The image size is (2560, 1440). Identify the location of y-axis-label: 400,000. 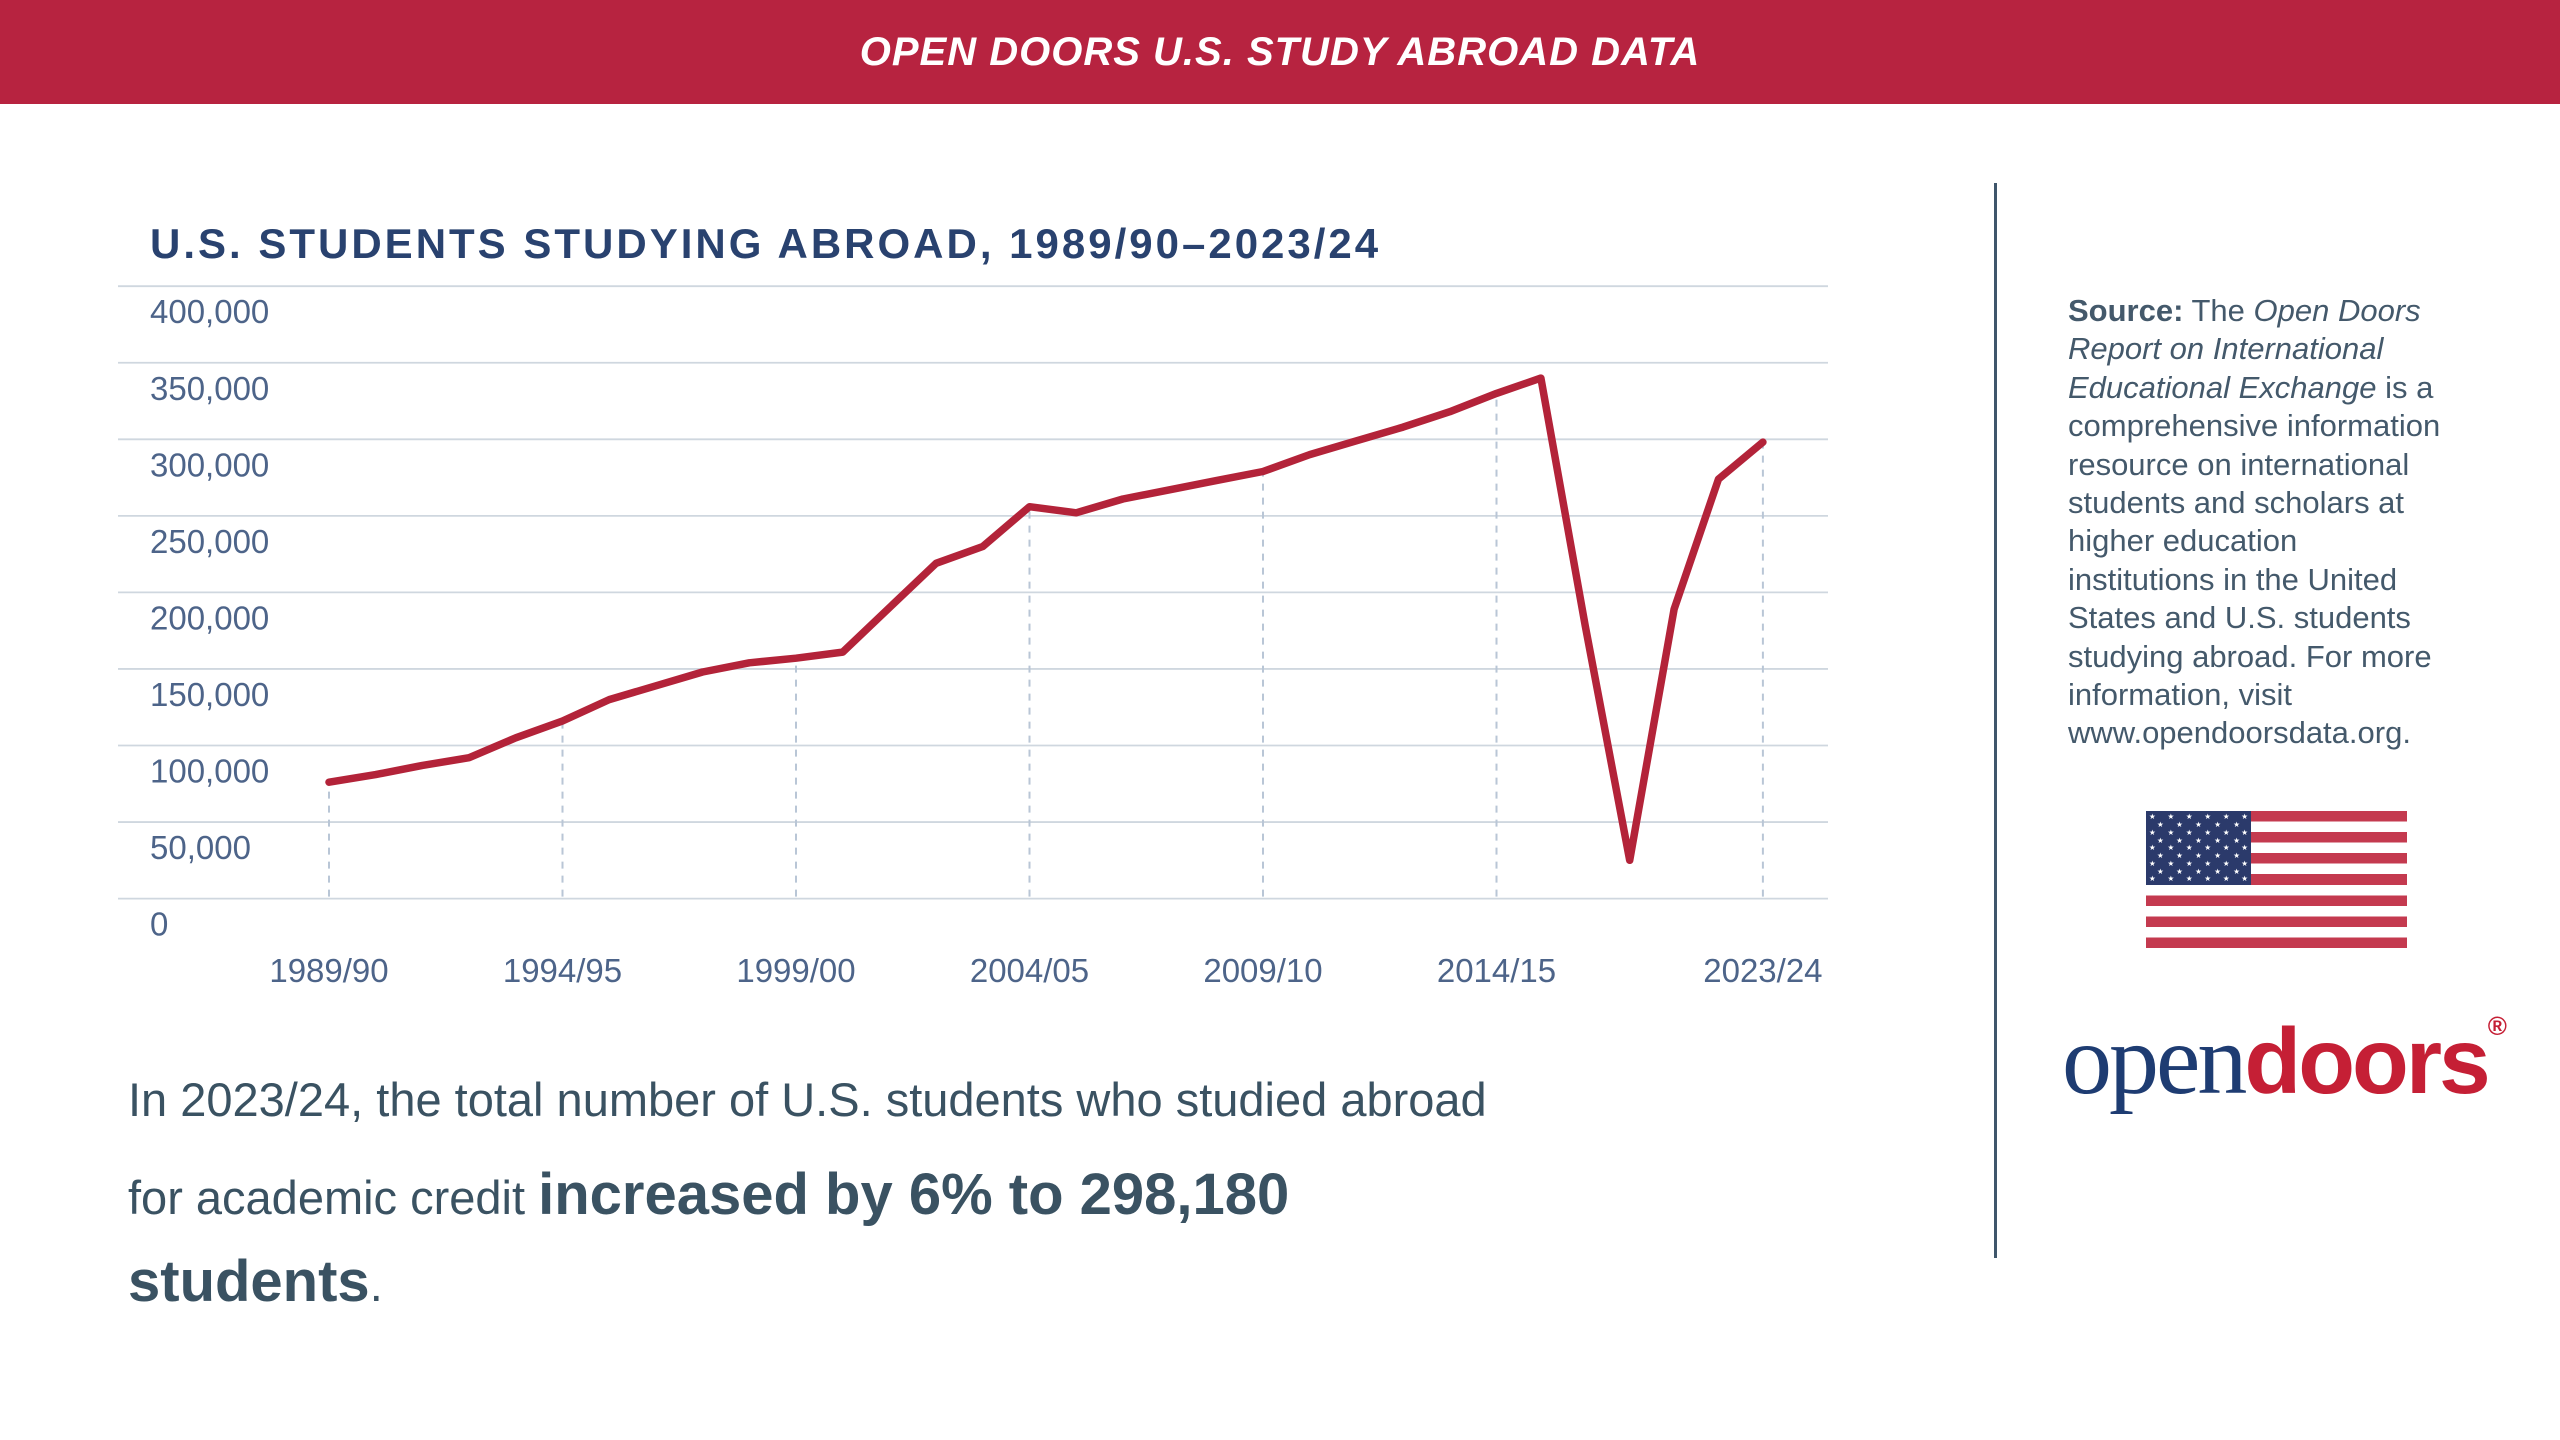
(209, 311).